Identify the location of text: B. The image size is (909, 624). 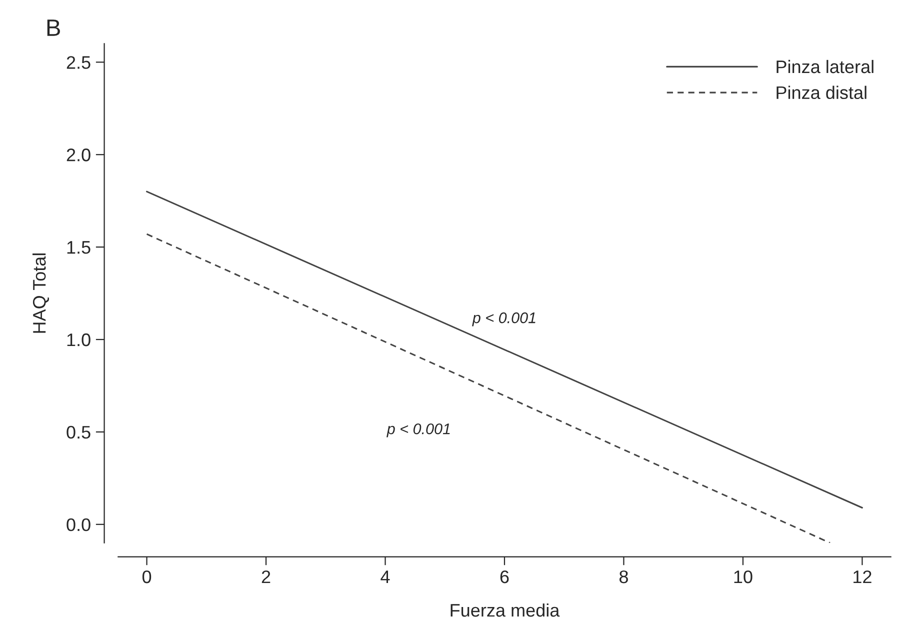
(53, 28).